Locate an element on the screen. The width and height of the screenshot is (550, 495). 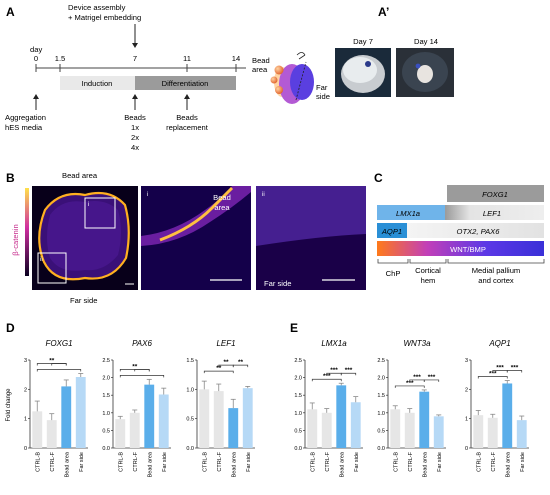
differentiation-label: Differentiation is located at coordinates (185, 83).